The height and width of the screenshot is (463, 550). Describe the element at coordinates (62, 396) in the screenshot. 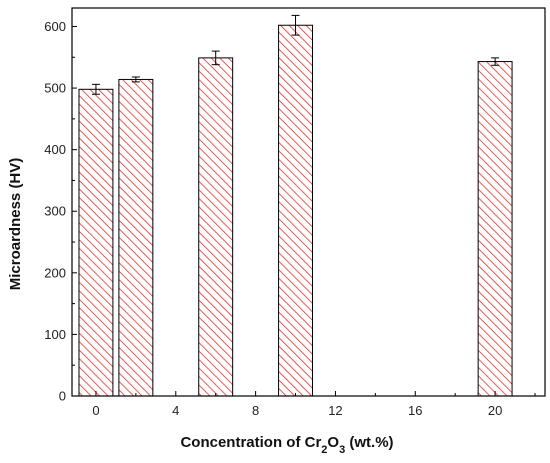

I see `y-tick-label-0: 0` at that location.